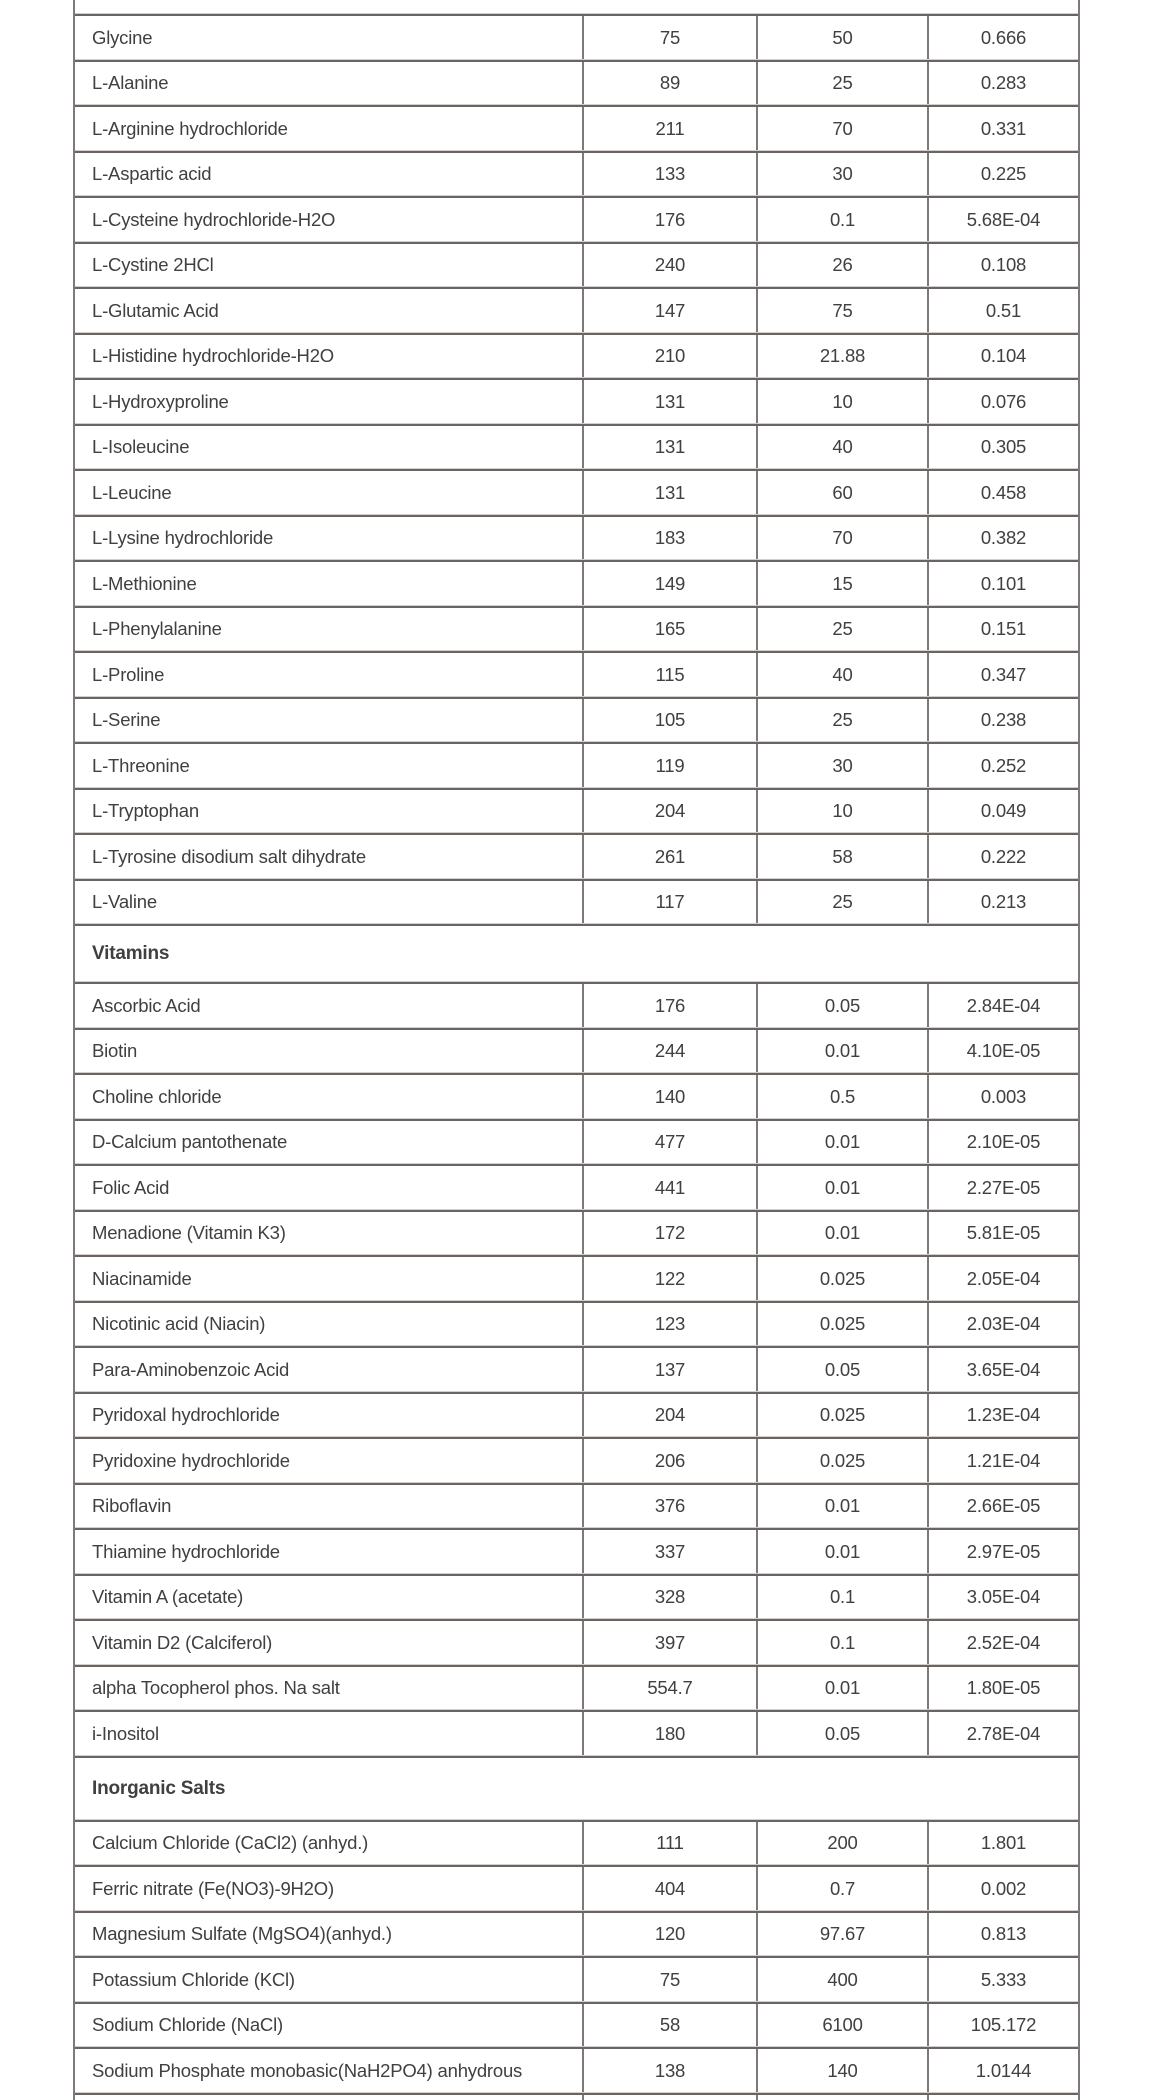 This screenshot has width=1151, height=2100. What do you see at coordinates (671, 1734) in the screenshot?
I see `molecular-weight-cell: 180` at bounding box center [671, 1734].